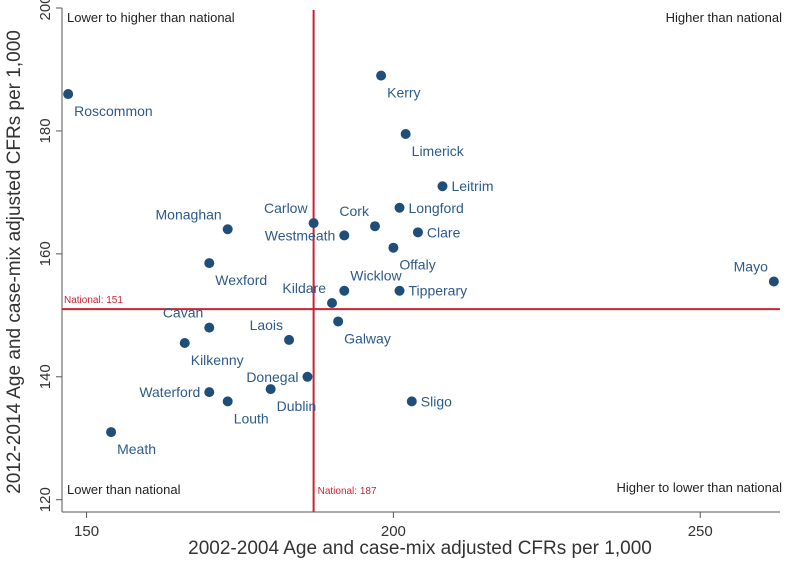 This screenshot has width=787, height=564. I want to click on point-limerick, so click(406, 134).